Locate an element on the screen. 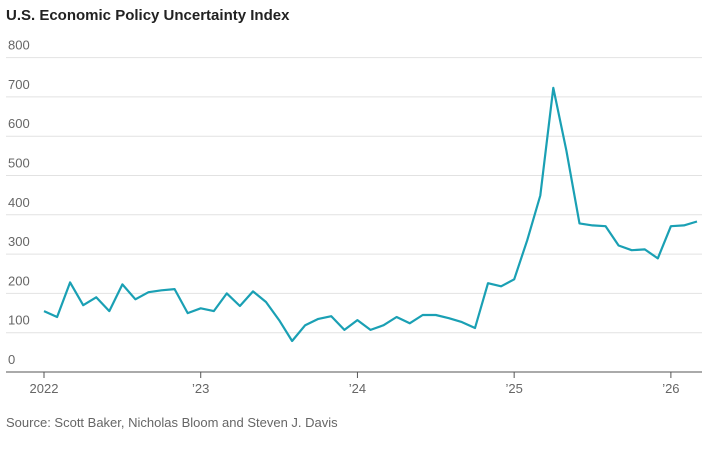 The height and width of the screenshot is (456, 708). x-tick-label: ’24 is located at coordinates (357, 388).